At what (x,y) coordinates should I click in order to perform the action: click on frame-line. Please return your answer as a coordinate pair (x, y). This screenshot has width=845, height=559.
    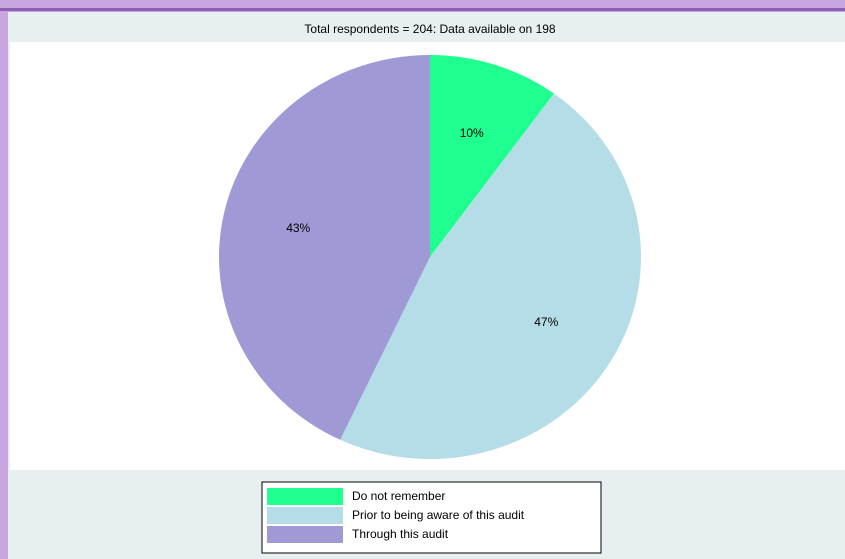
    Looking at the image, I should click on (422, 9).